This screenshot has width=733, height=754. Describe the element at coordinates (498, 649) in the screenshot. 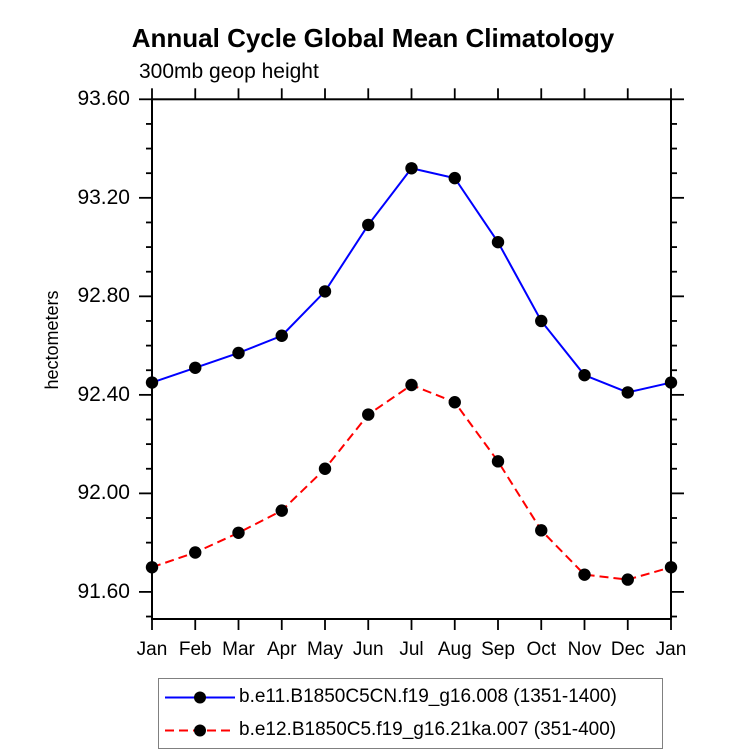

I see `x-tick-label: Sep` at that location.